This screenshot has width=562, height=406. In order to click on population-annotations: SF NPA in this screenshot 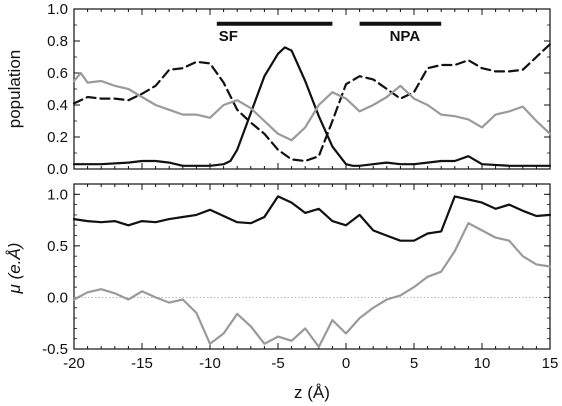, I will do `click(329, 33)`.